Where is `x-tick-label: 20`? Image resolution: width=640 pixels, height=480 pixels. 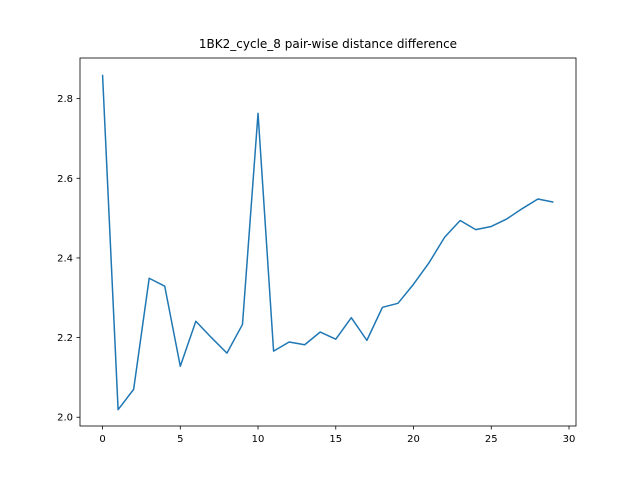
x-tick-label: 20 is located at coordinates (413, 439).